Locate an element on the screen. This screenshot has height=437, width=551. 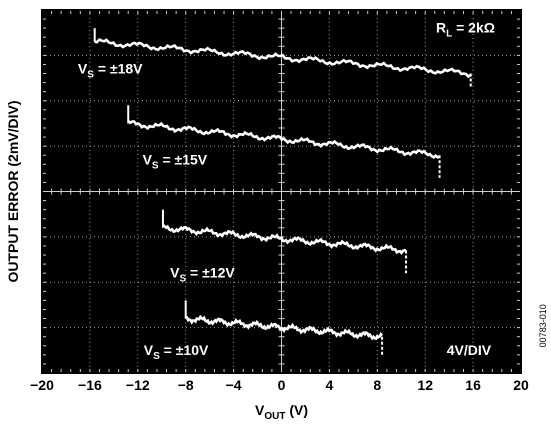
x-tick-label: 8 is located at coordinates (377, 385).